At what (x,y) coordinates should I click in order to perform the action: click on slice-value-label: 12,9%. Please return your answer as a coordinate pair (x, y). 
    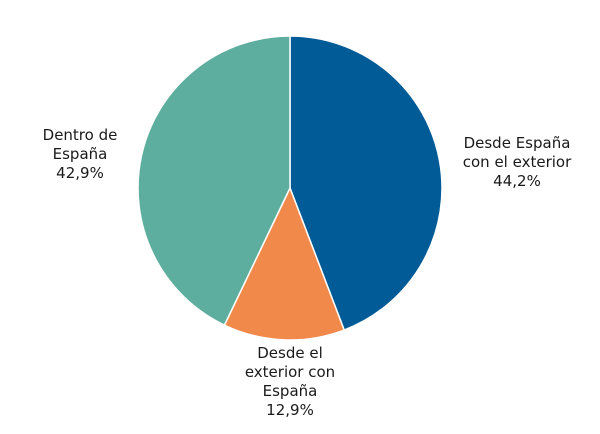
    Looking at the image, I should click on (290, 410).